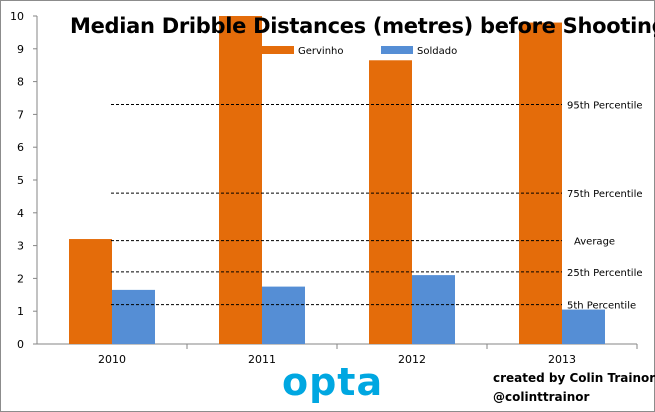 This screenshot has height=412, width=655. Describe the element at coordinates (20, 114) in the screenshot. I see `y-tick-label: 7` at that location.